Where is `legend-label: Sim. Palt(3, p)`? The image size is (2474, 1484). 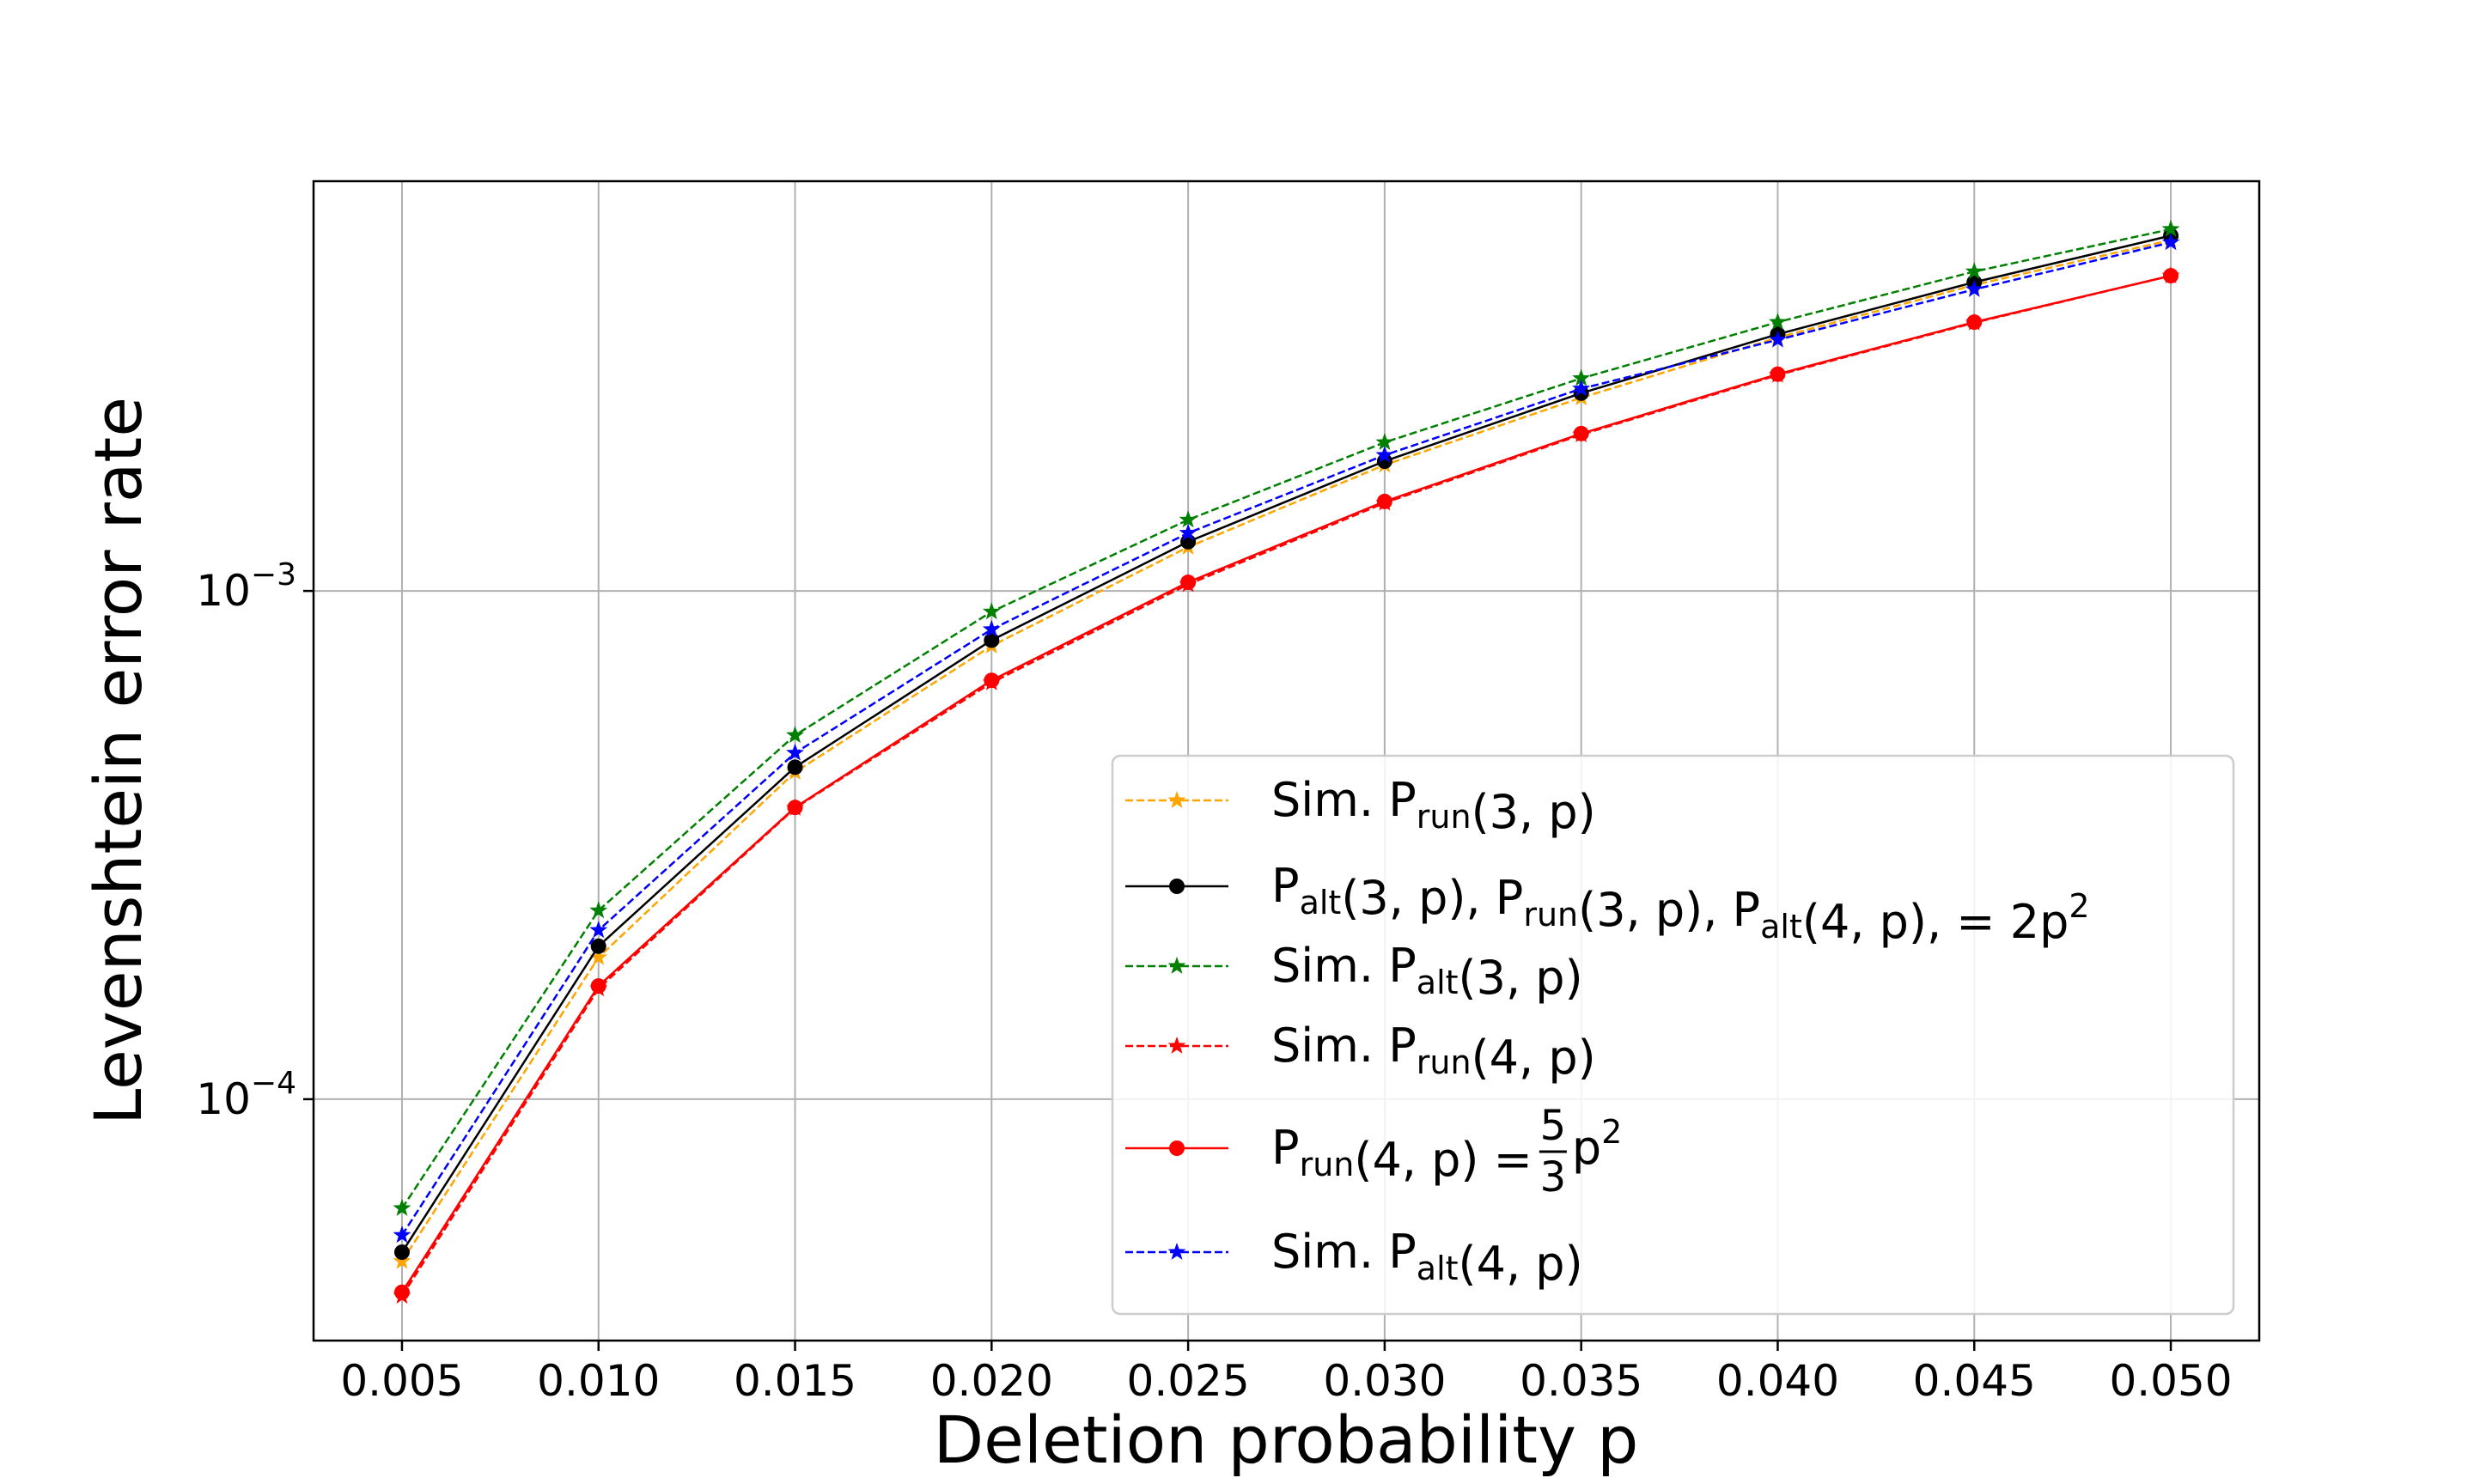 legend-label: Sim. Palt(3, p) is located at coordinates (1427, 972).